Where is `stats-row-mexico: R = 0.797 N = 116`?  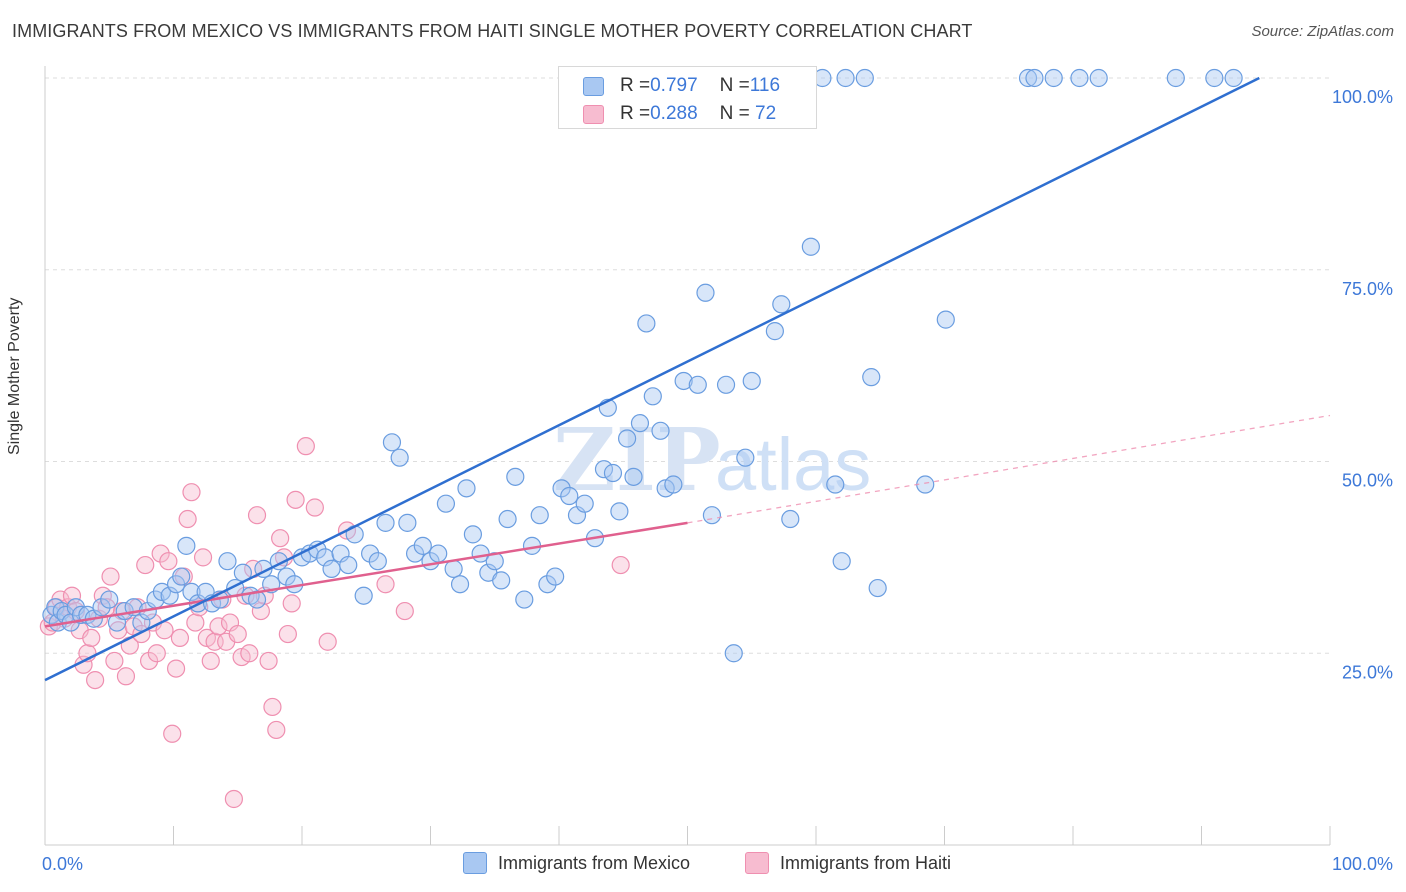 stats-row-mexico: R = 0.797 N = 116 is located at coordinates (681, 86).